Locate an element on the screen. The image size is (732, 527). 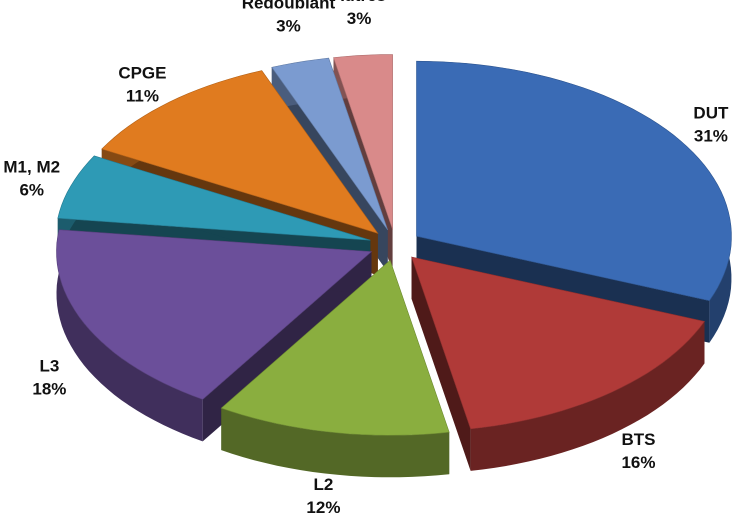
value-label: 18% is located at coordinates (49, 388).